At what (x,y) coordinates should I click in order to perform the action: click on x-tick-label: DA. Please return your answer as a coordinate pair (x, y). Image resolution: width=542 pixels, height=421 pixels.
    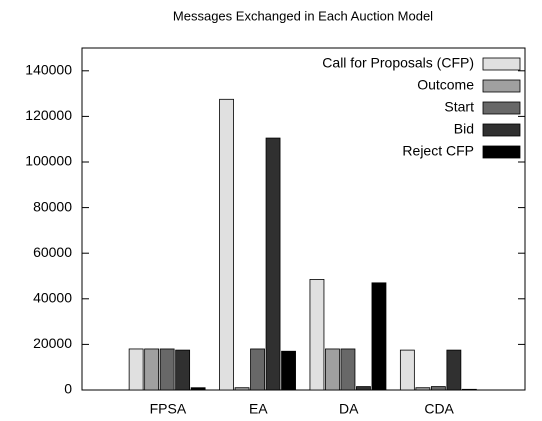
    Looking at the image, I should click on (349, 409).